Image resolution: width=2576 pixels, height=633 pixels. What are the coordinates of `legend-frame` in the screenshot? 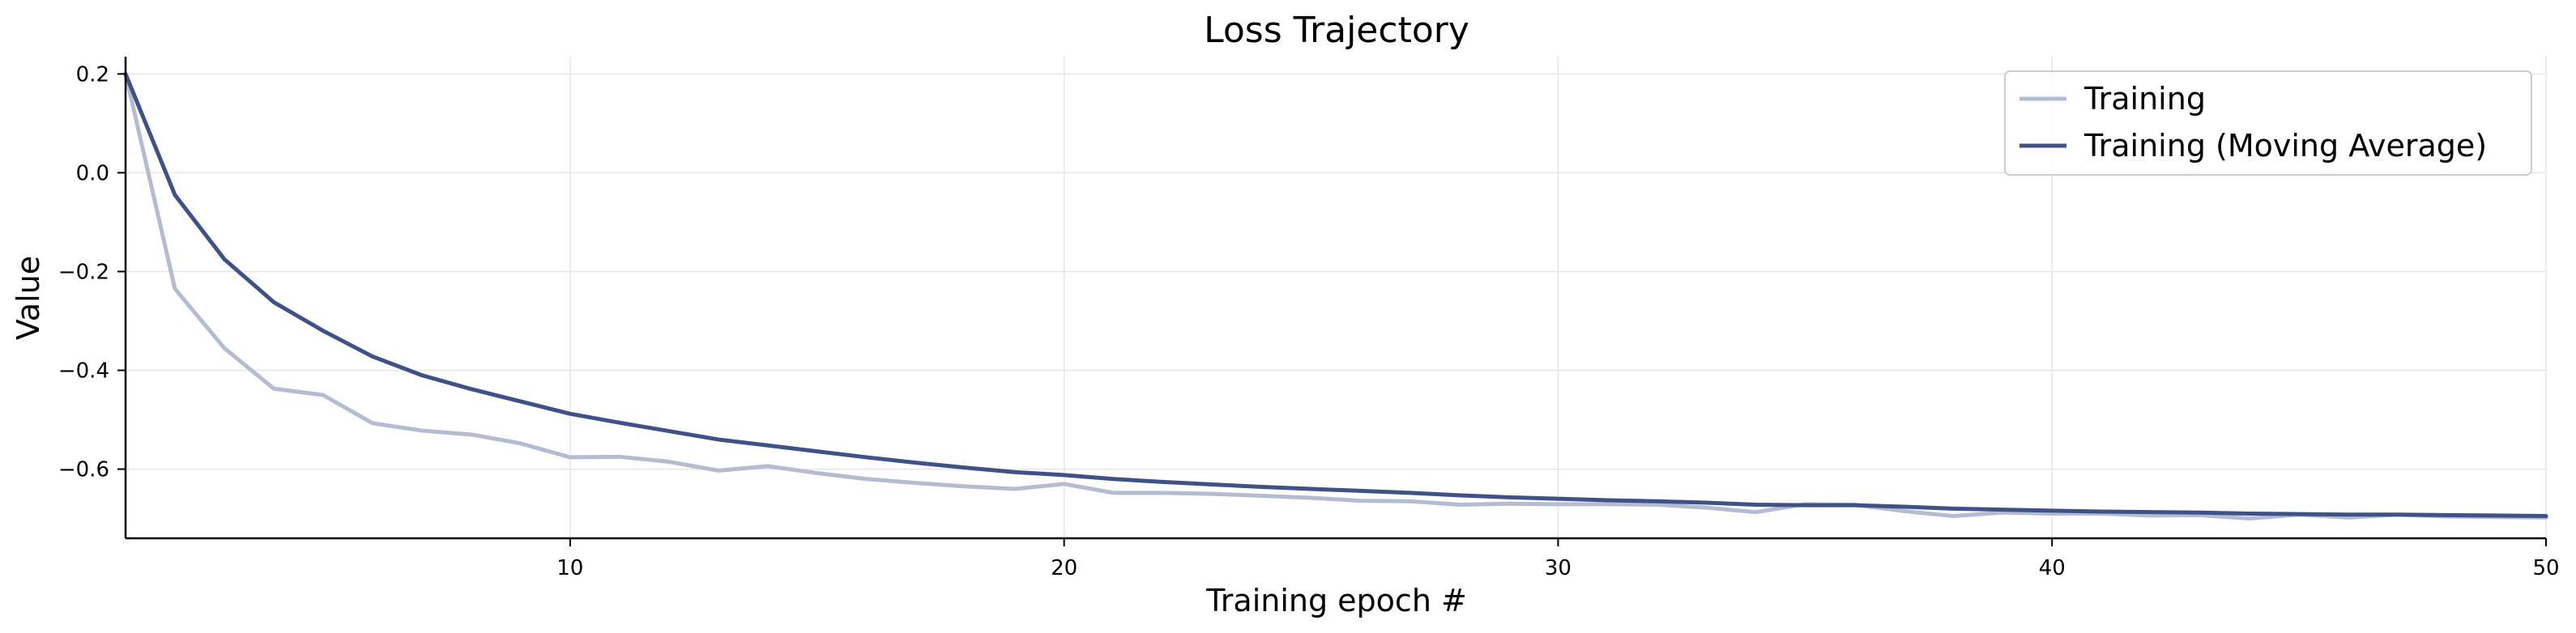 It's located at (2268, 123).